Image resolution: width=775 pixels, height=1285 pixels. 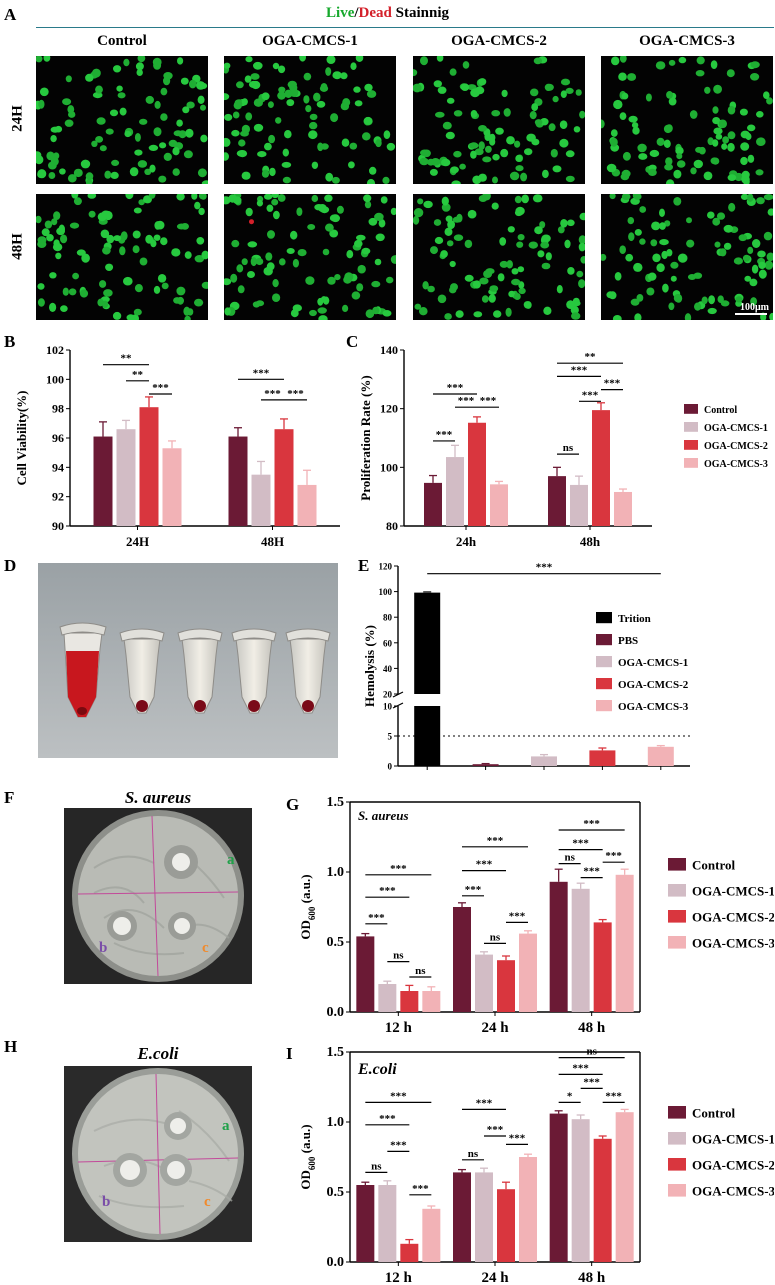 I want to click on x-tick-label: 12 h, so click(x=399, y=1277).